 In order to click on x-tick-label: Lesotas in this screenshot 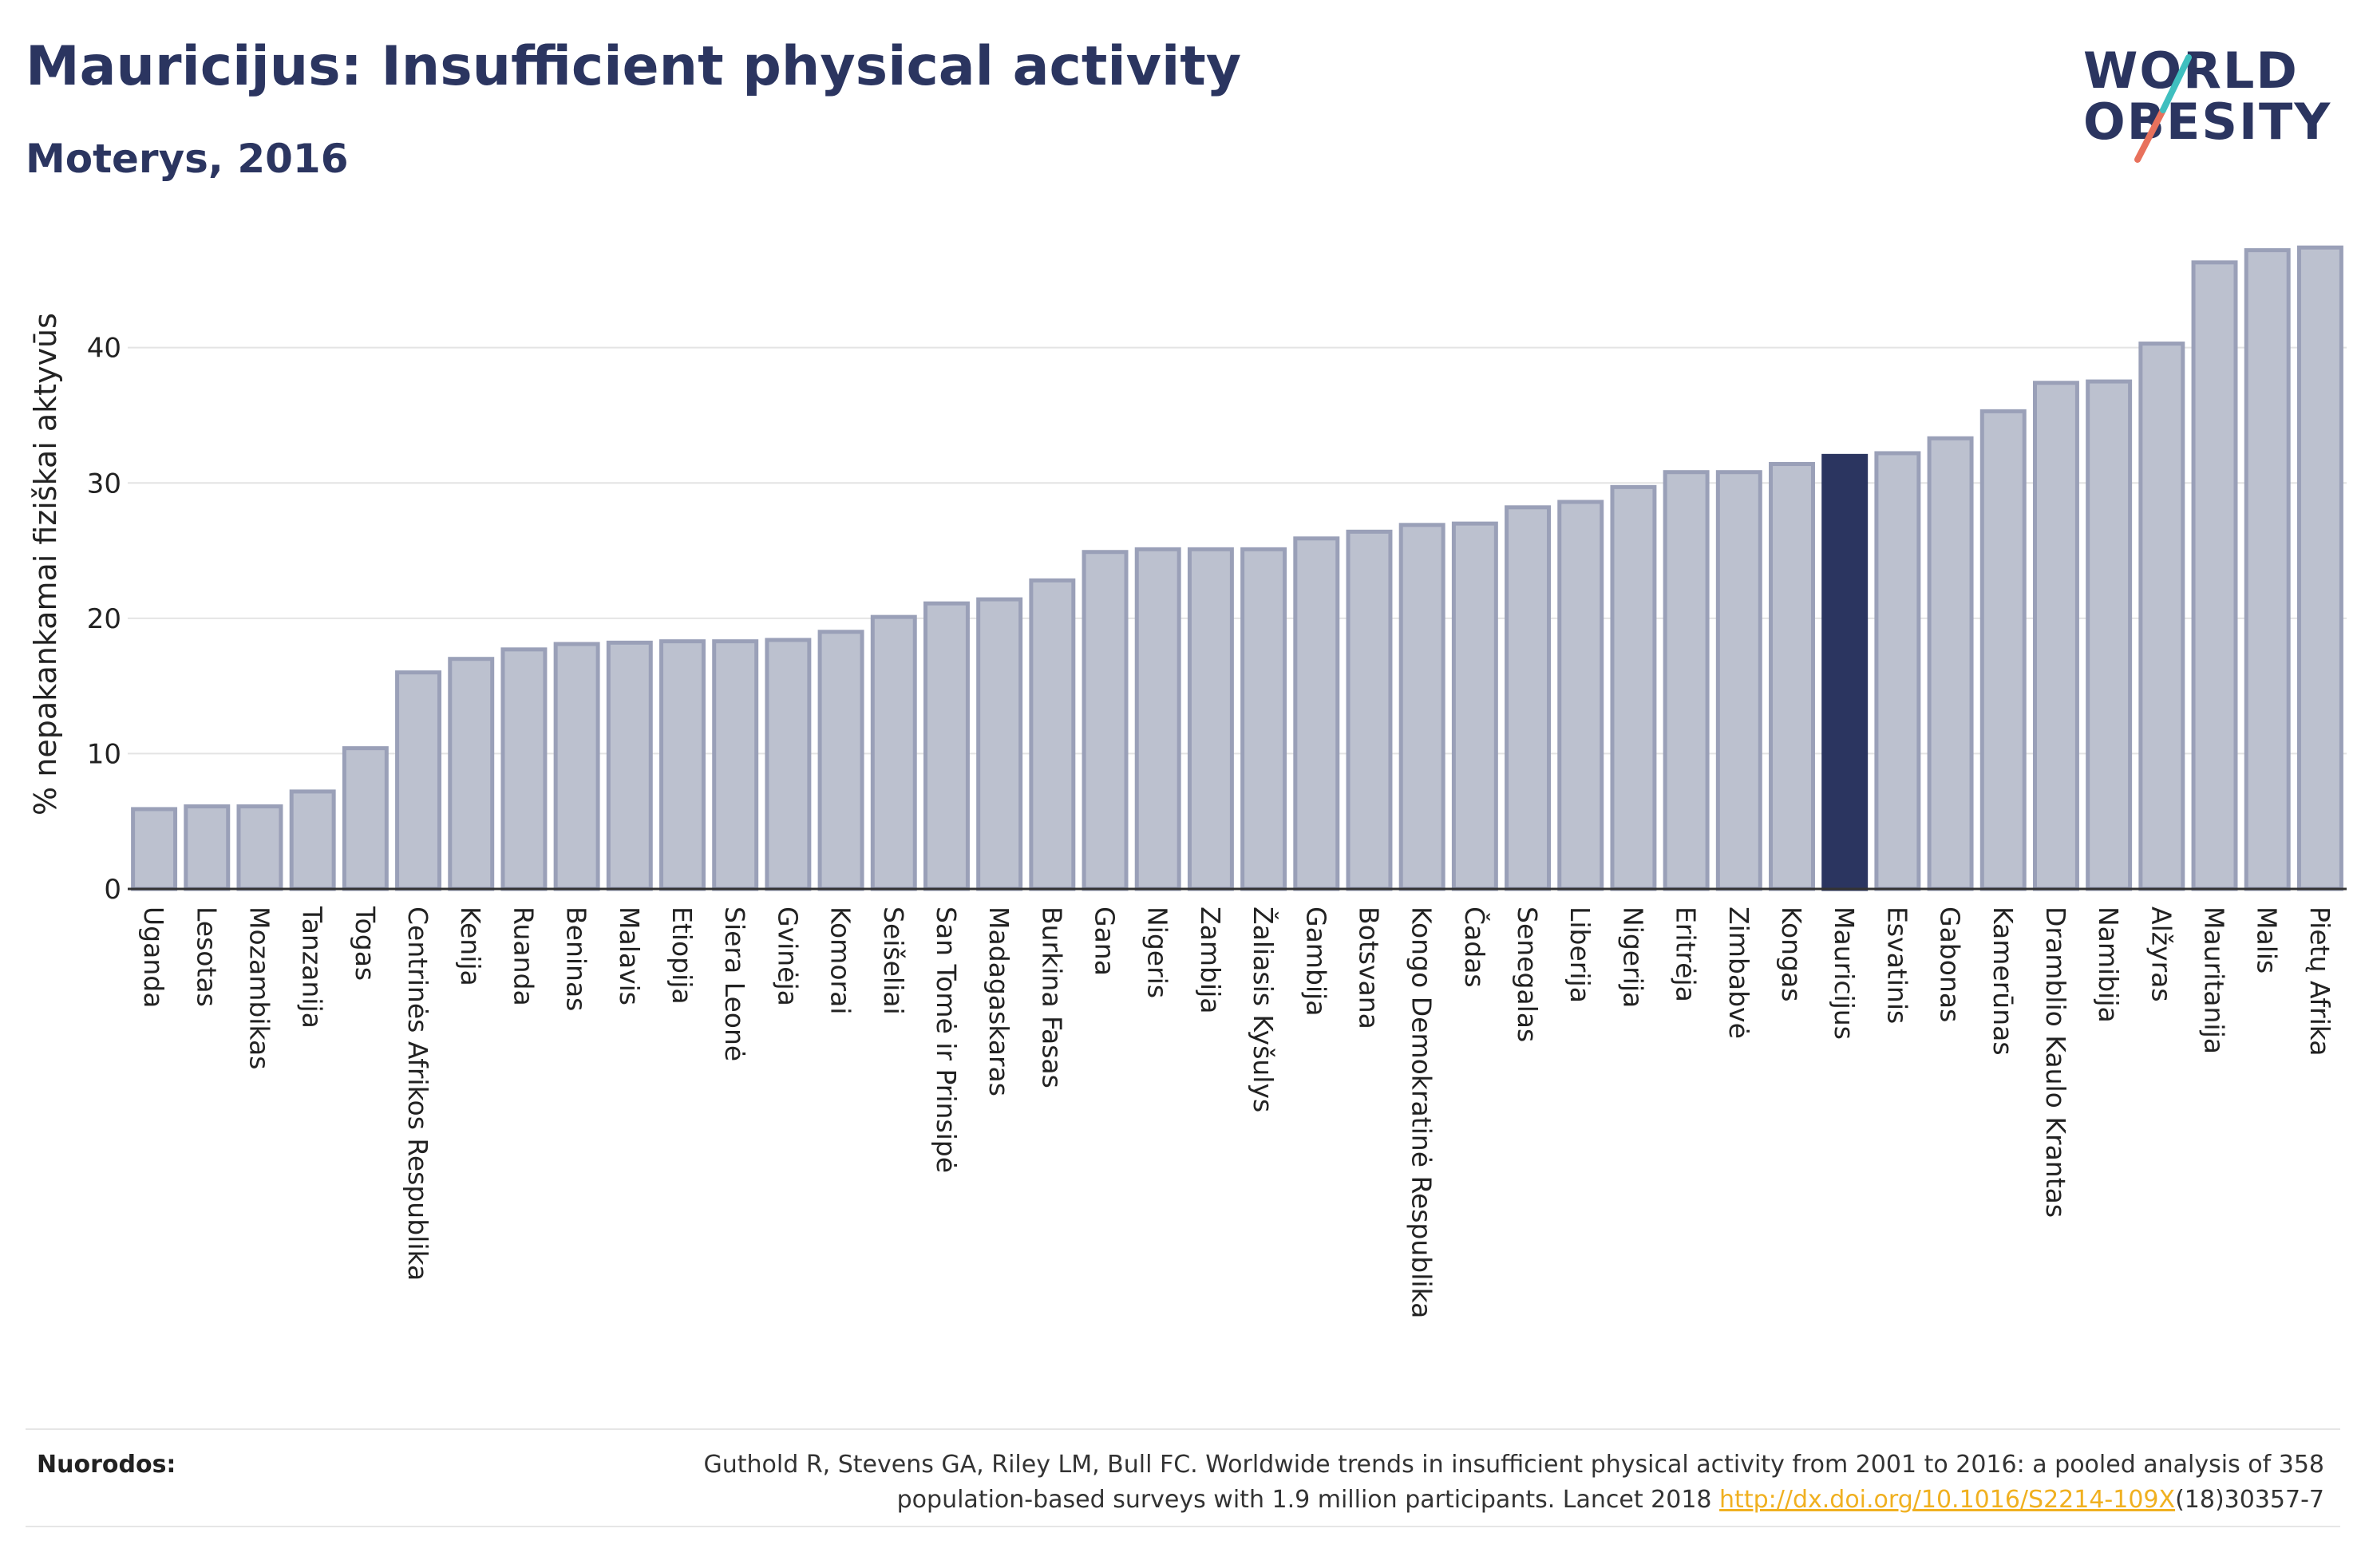, I will do `click(206, 956)`.